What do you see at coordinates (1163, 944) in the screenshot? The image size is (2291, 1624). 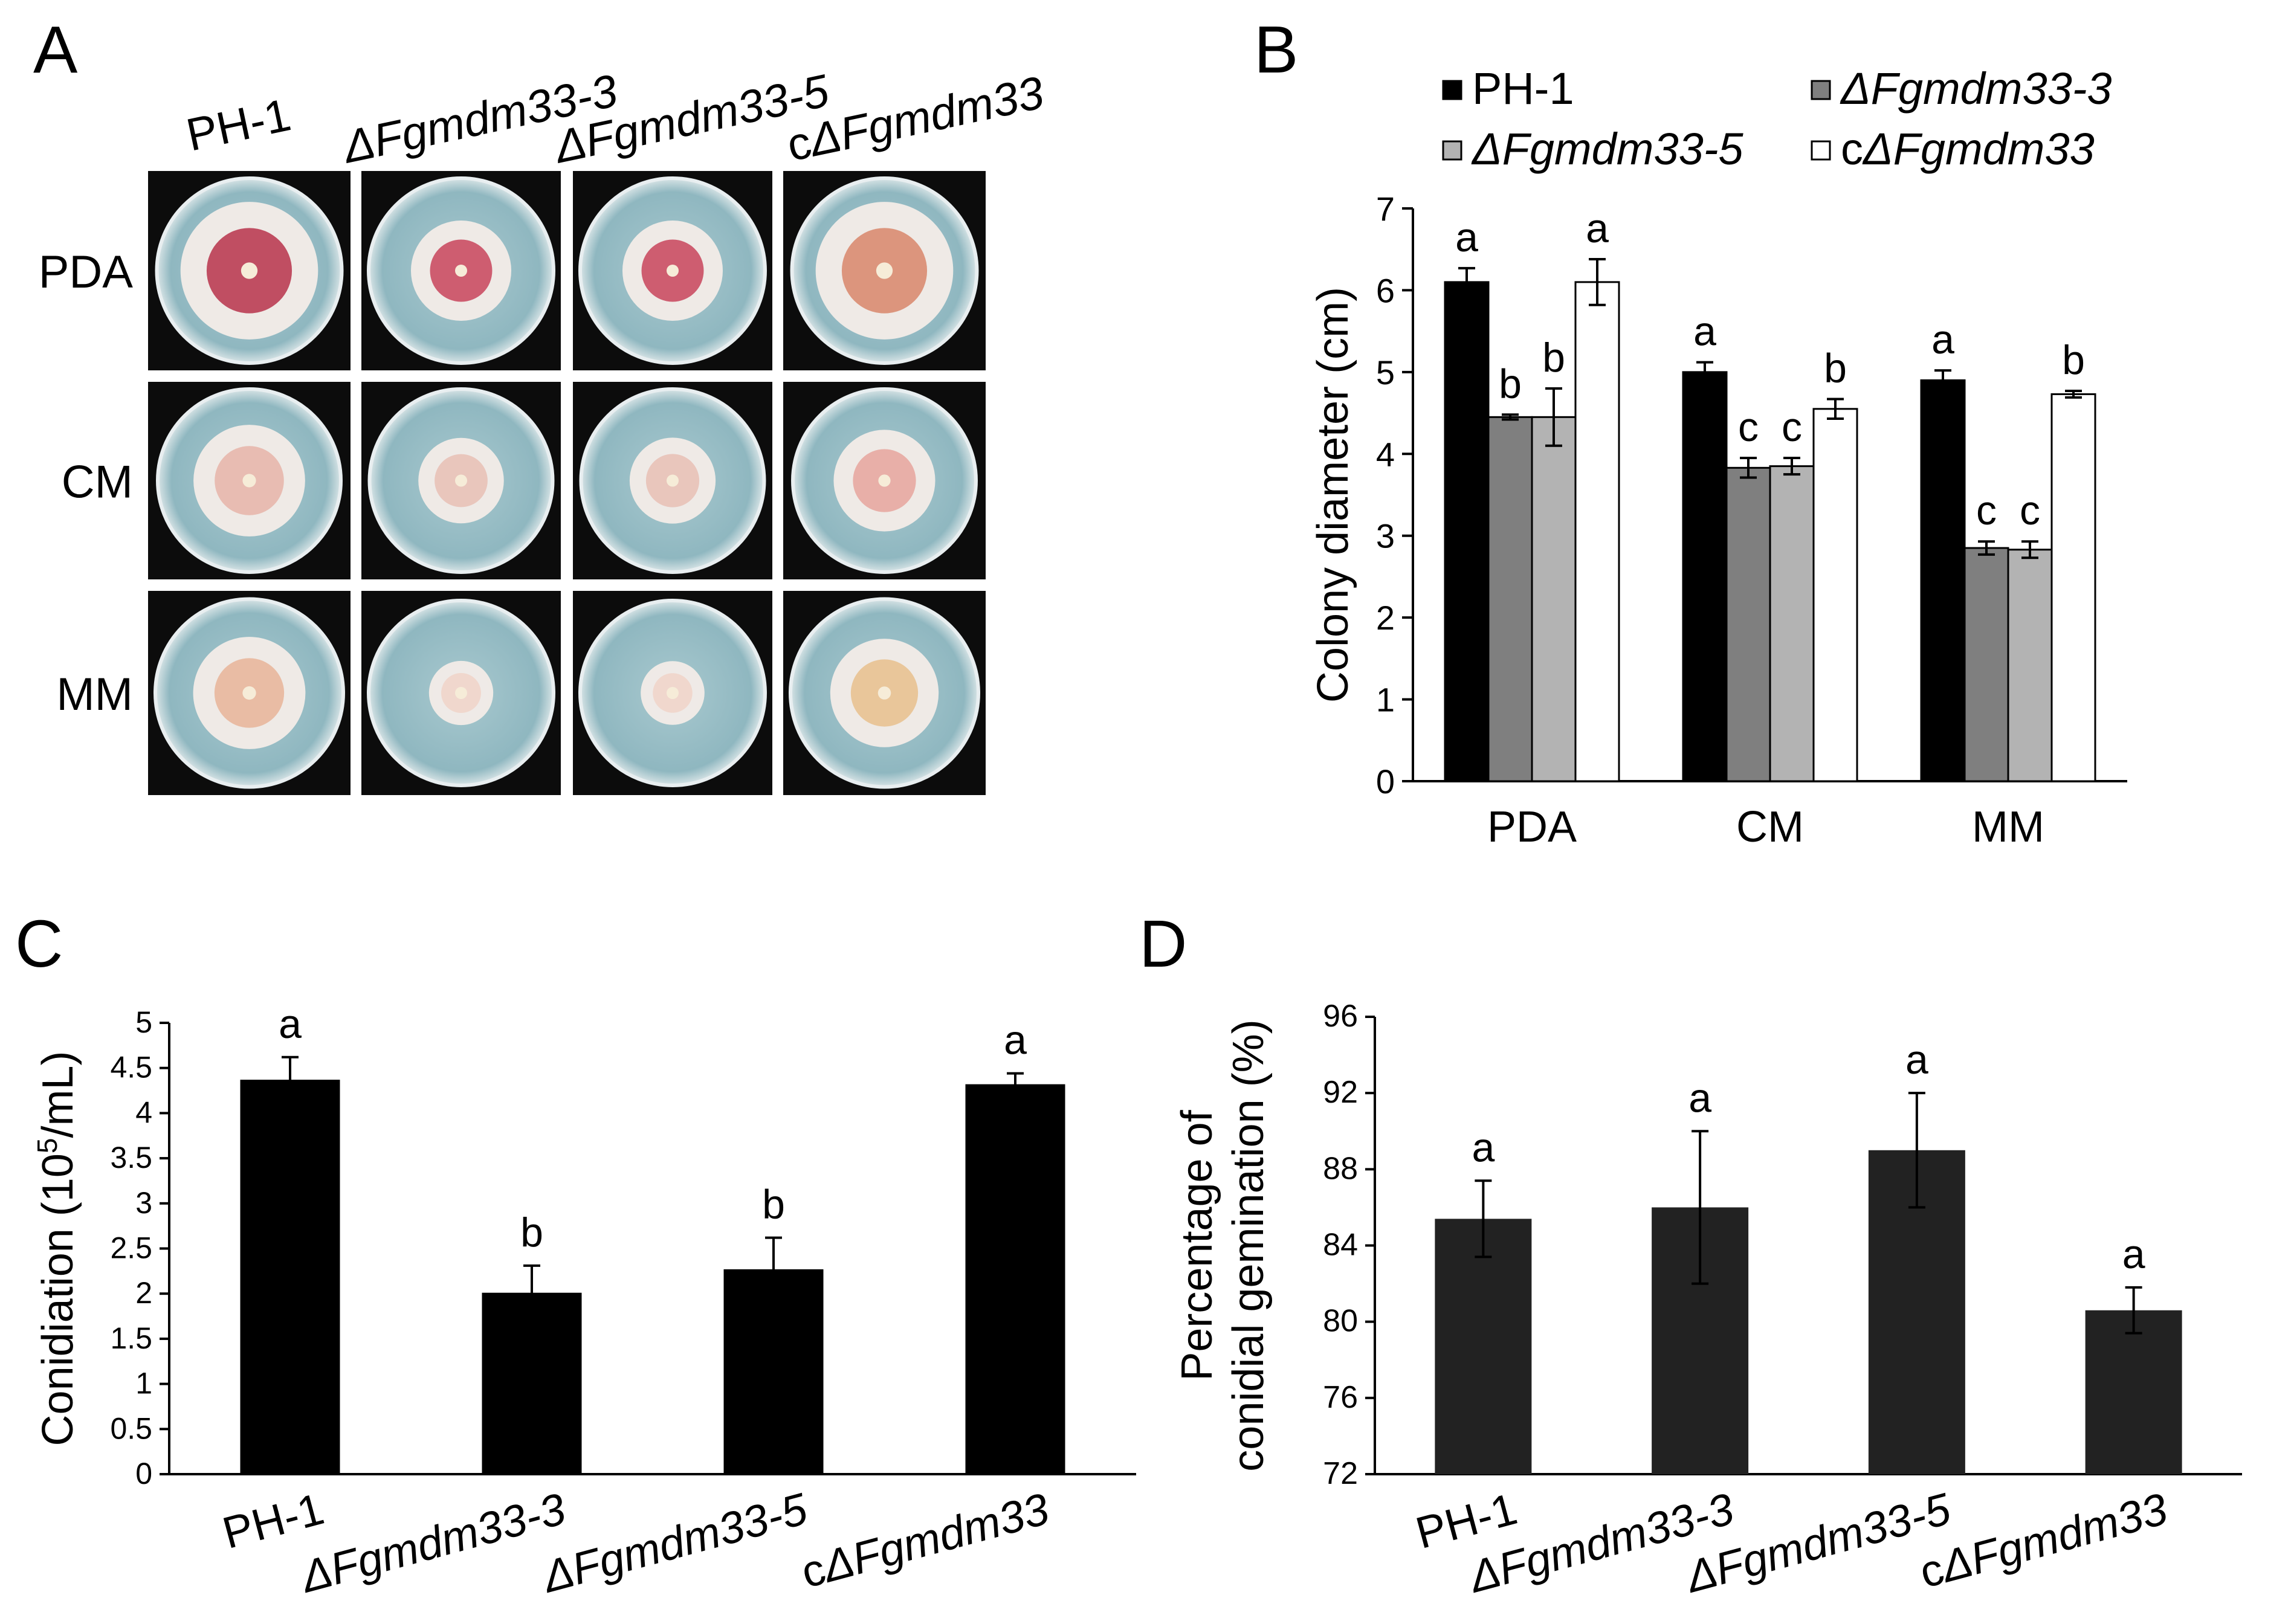 I see `panel-d-label: D` at bounding box center [1163, 944].